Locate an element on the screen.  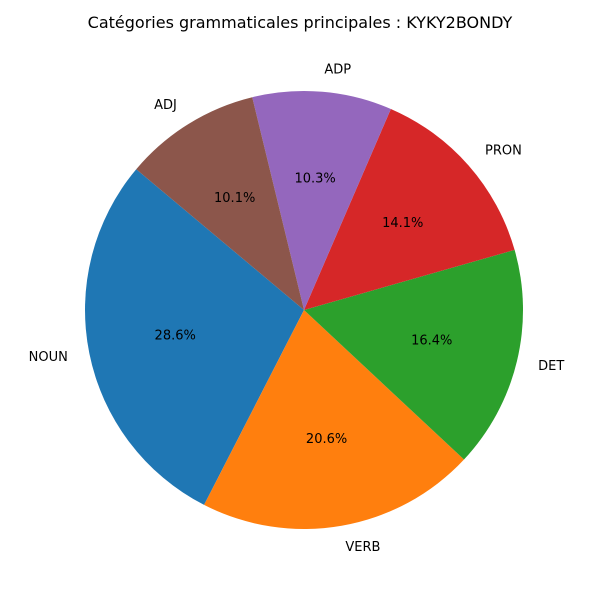
slice-label-det: DET is located at coordinates (551, 366).